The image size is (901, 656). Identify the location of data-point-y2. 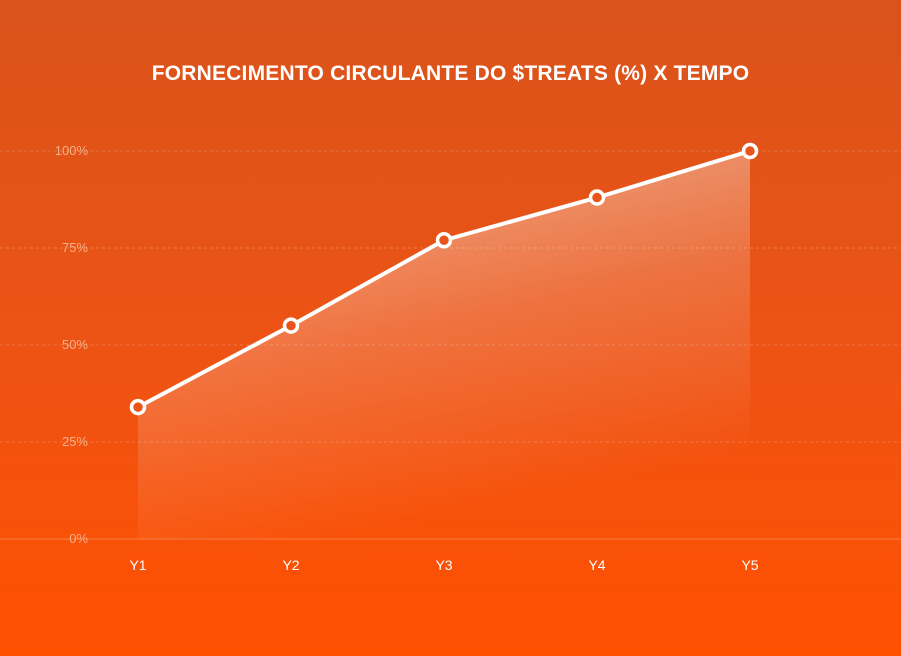
(291, 325).